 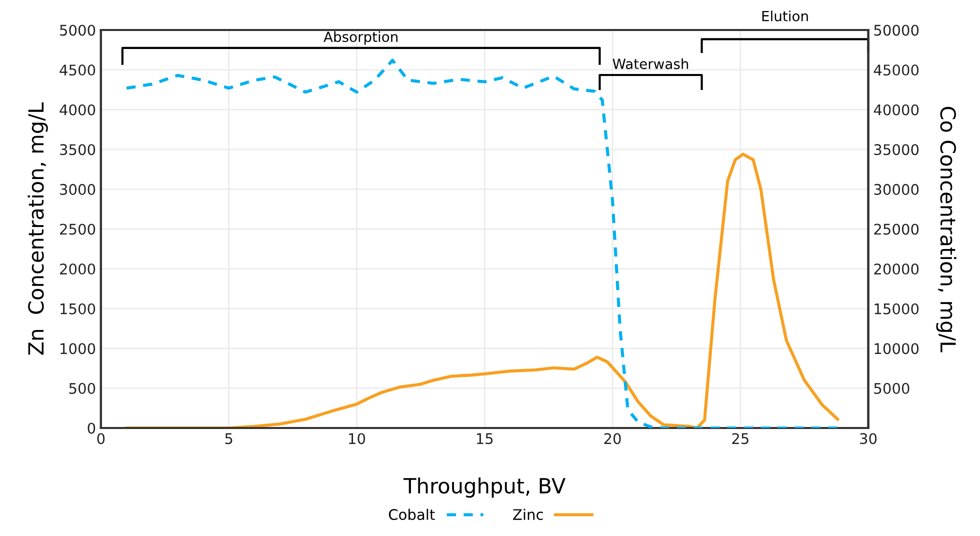 What do you see at coordinates (946, 229) in the screenshot?
I see `y2-axis-title: Co Concentration, mg/L` at bounding box center [946, 229].